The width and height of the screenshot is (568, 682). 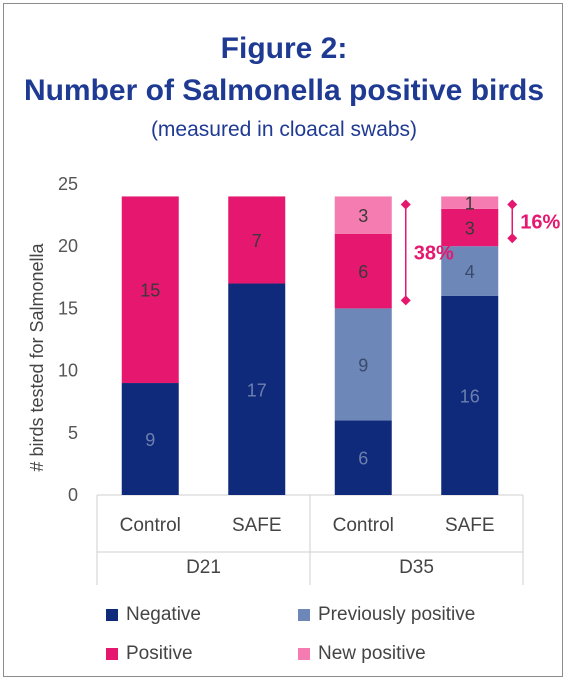 I want to click on y-tick-label: 10, so click(x=68, y=371).